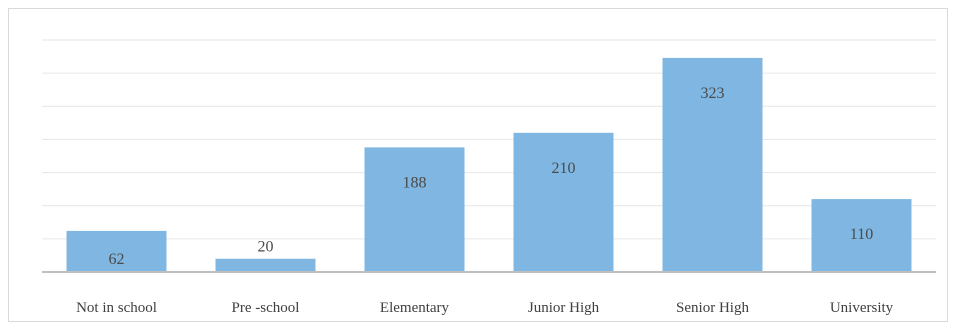 This screenshot has width=958, height=329. What do you see at coordinates (564, 168) in the screenshot?
I see `data-label: 210` at bounding box center [564, 168].